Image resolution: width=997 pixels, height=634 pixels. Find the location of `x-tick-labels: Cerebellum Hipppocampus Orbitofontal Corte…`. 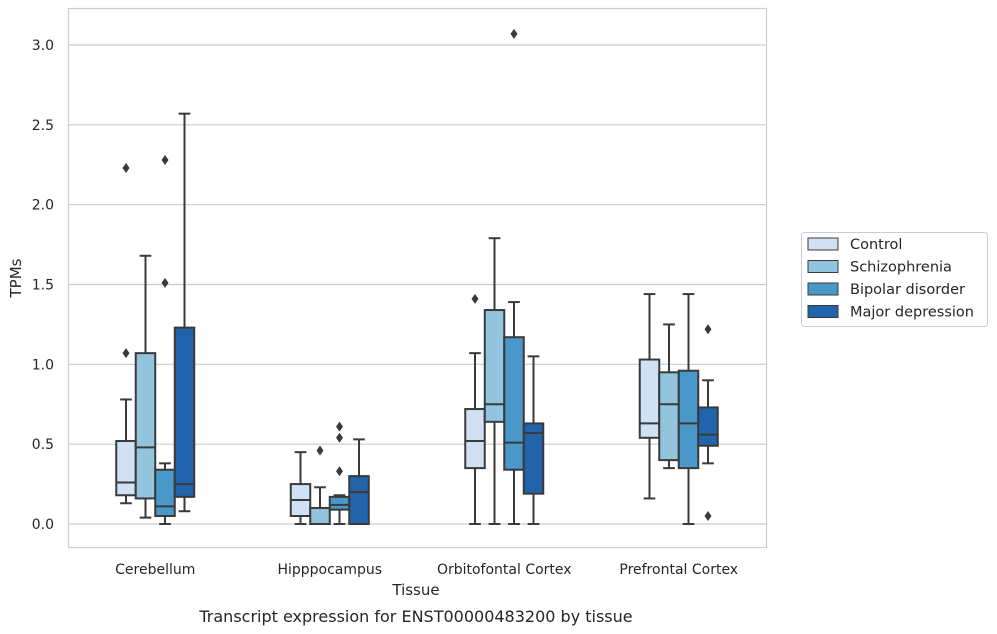

x-tick-labels: Cerebellum Hipppocampus Orbitofontal Corte… is located at coordinates (426, 570).